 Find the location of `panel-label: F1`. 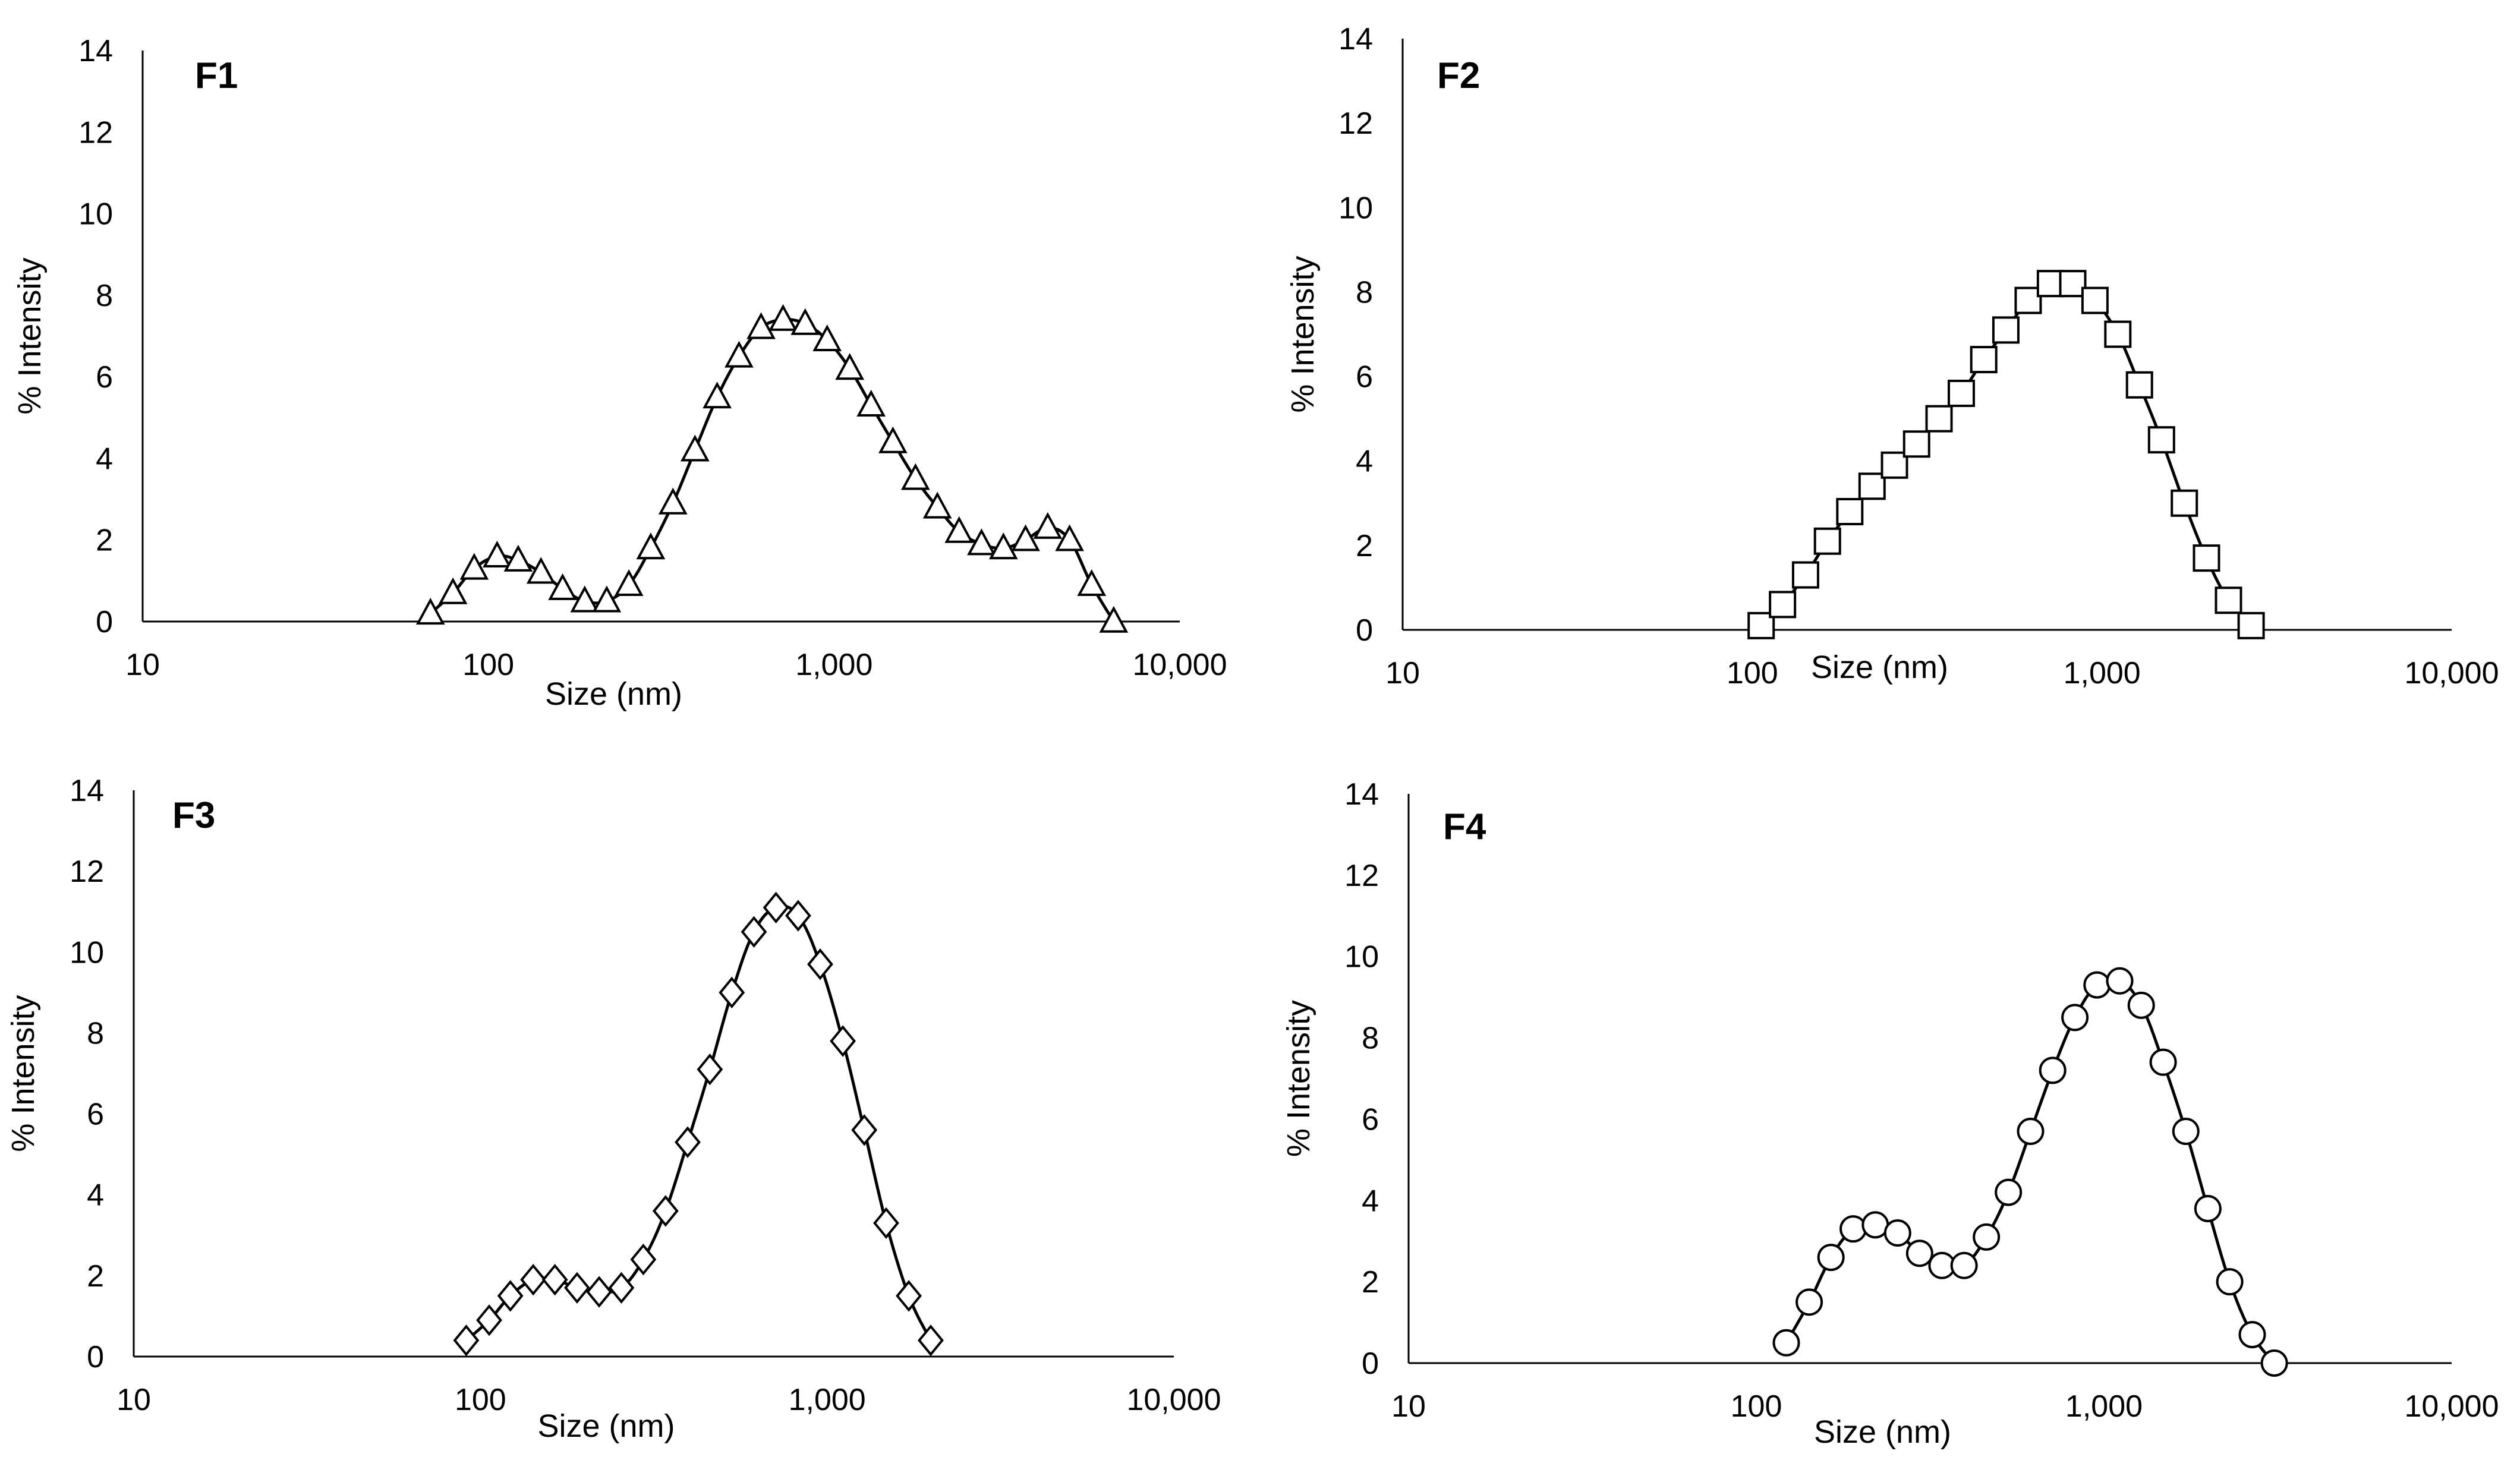

panel-label: F1 is located at coordinates (216, 75).